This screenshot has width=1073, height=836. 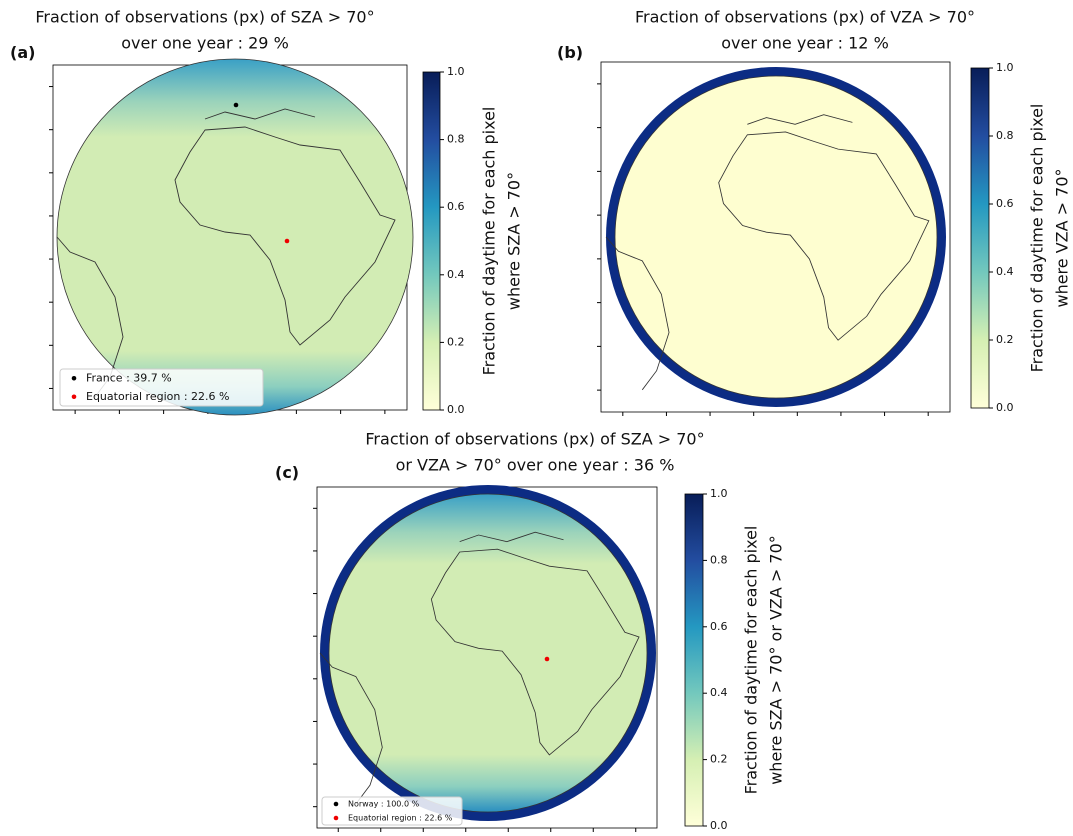 What do you see at coordinates (805, 43) in the screenshot?
I see `panel-title: over one year : 12 %` at bounding box center [805, 43].